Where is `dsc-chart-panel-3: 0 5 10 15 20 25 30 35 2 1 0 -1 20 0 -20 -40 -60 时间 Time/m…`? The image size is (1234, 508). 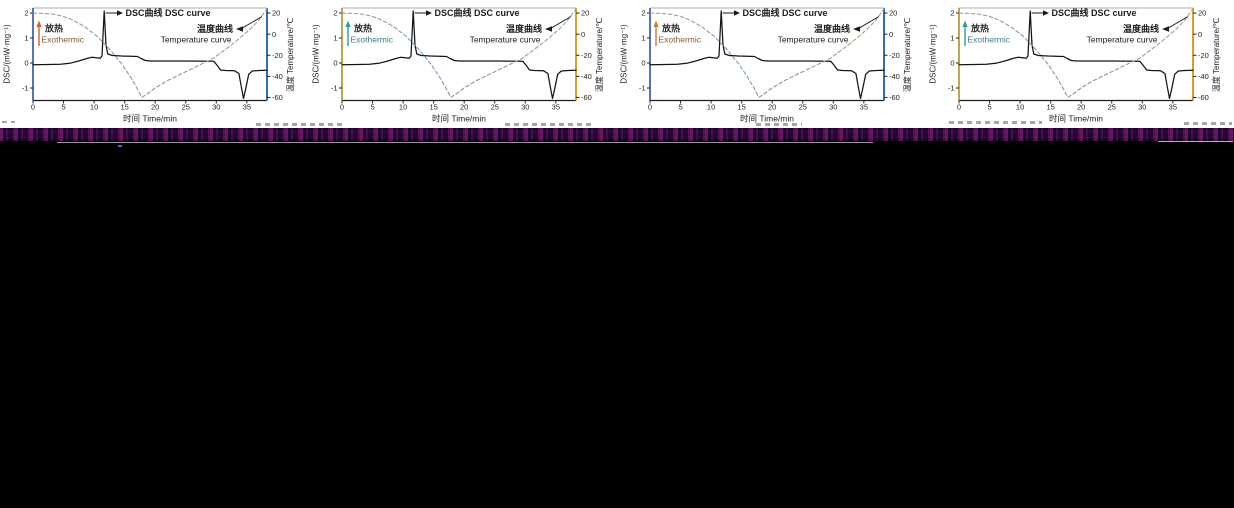
dsc-chart-panel-3: 0 5 10 15 20 25 30 35 2 1 0 -1 20 0 -20 -40 -60 时间 Time/m… is located at coordinates (771, 64).